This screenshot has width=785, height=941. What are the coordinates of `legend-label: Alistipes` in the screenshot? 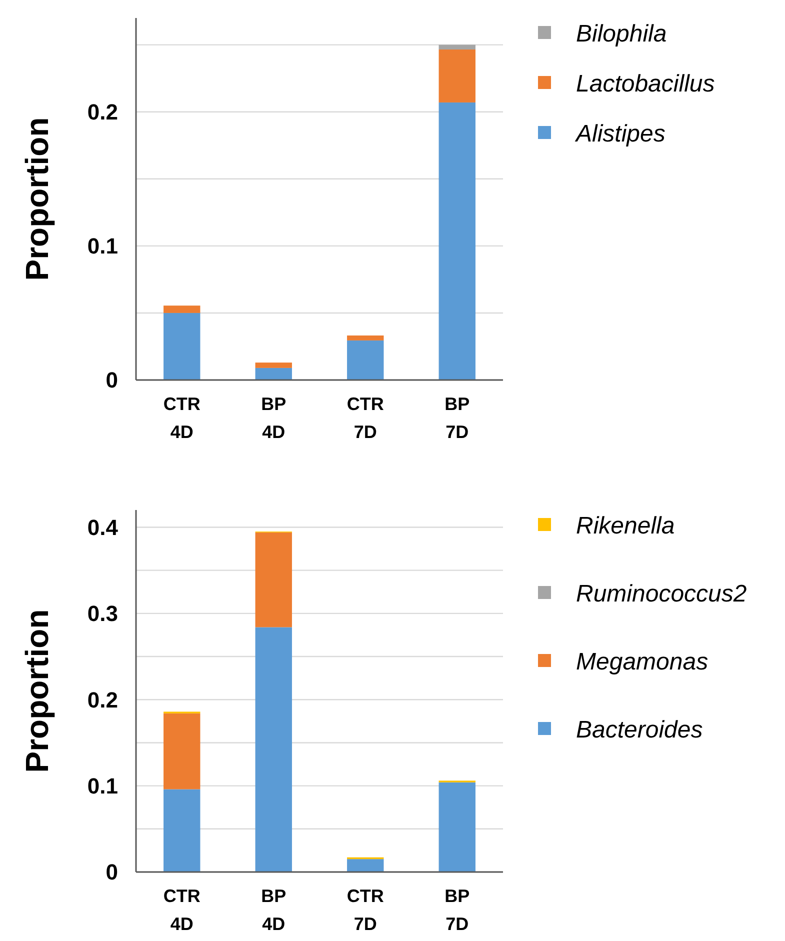 It's located at (620, 134).